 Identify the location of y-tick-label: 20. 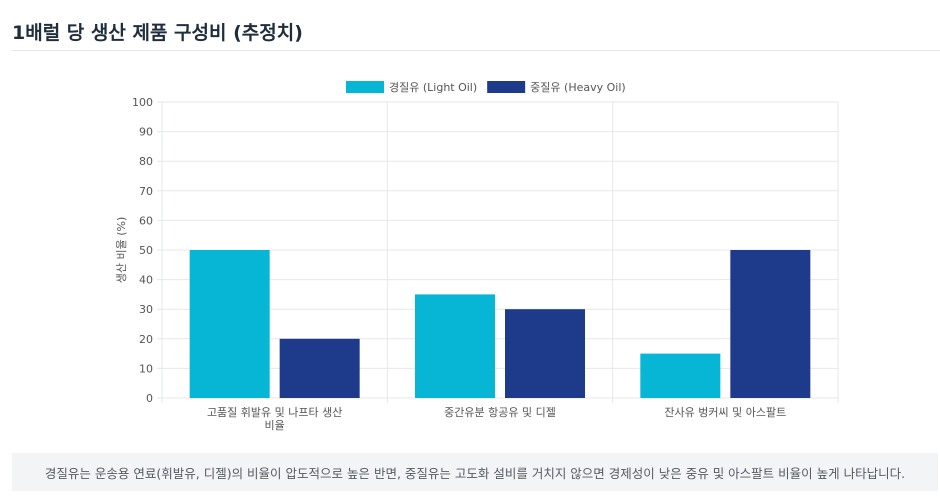
(146, 339).